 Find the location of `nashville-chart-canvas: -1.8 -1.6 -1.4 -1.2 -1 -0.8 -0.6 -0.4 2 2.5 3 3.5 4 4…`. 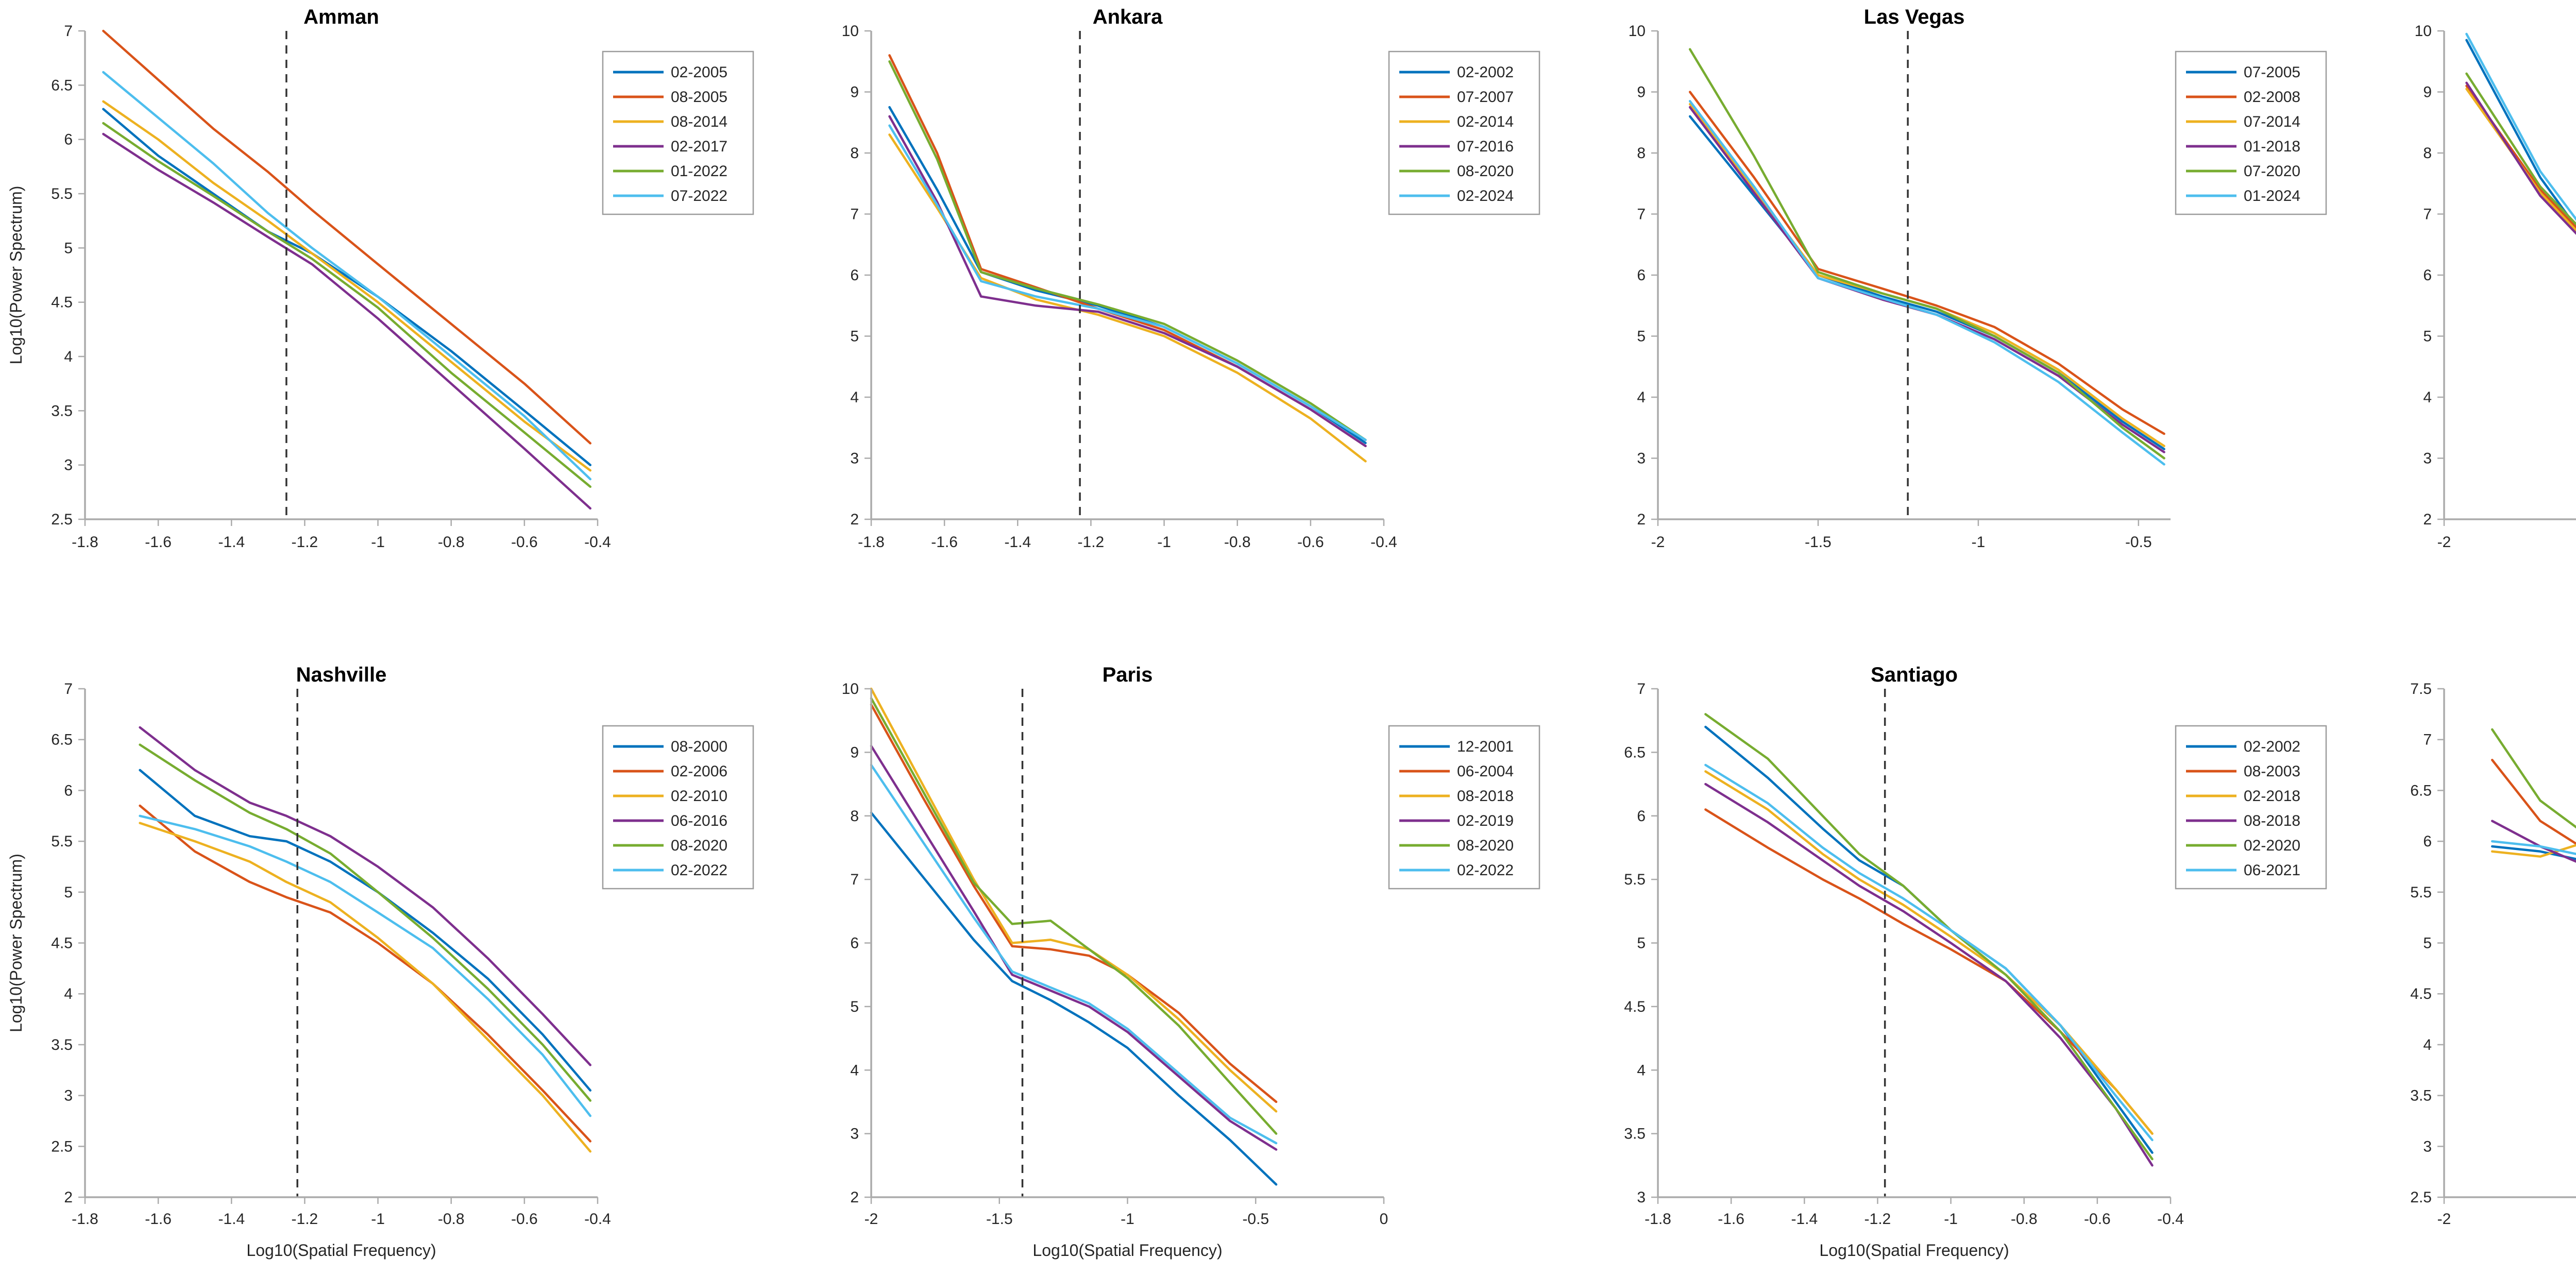

nashville-chart-canvas: -1.8 -1.6 -1.4 -1.2 -1 -0.8 -0.6 -0.4 2 2.5 3 3.5 4 4… is located at coordinates (380, 962).